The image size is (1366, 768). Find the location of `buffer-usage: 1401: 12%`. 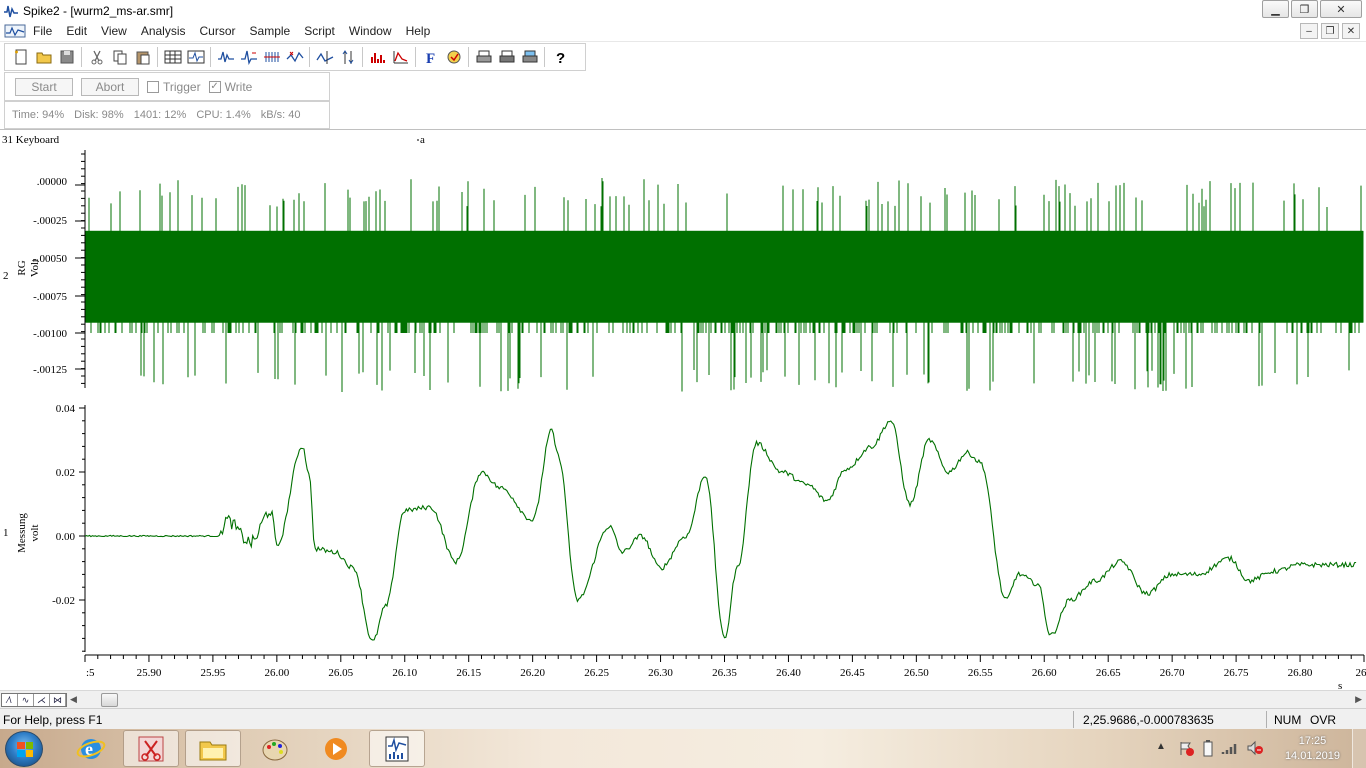

buffer-usage: 1401: 12% is located at coordinates (160, 115).